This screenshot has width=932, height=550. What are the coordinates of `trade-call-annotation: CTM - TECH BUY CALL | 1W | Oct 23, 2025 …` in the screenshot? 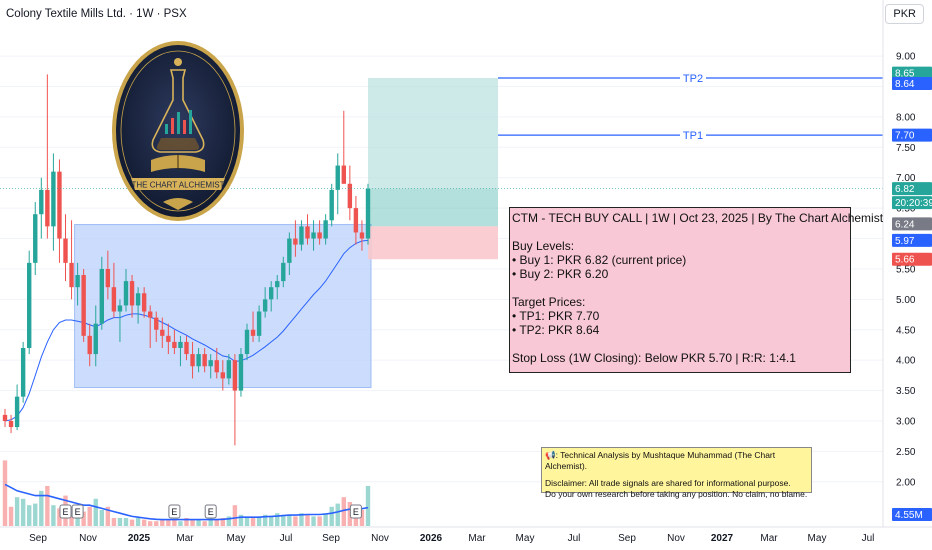 It's located at (696, 290).